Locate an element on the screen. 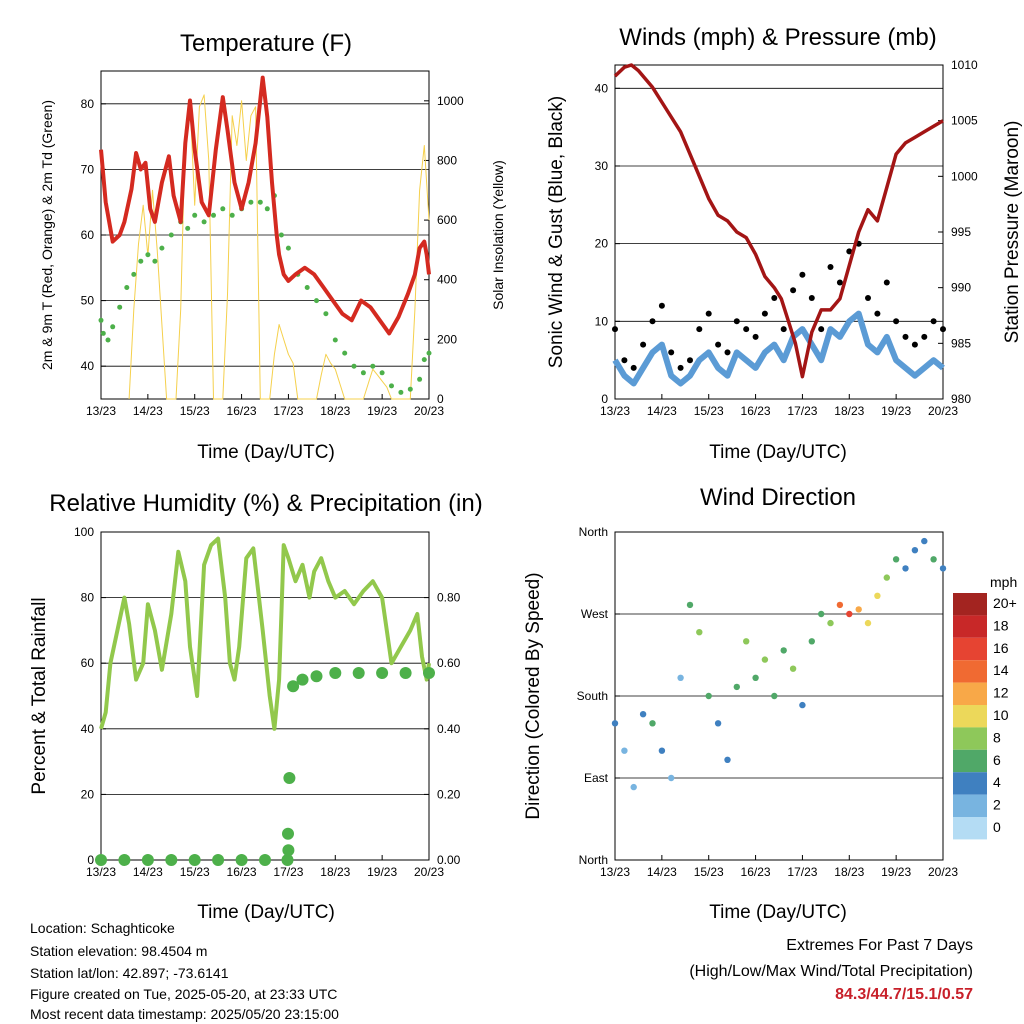 The image size is (1024, 1024). temperature-y2-axis-label: Solar Insolation (Yellow) is located at coordinates (498, 235).